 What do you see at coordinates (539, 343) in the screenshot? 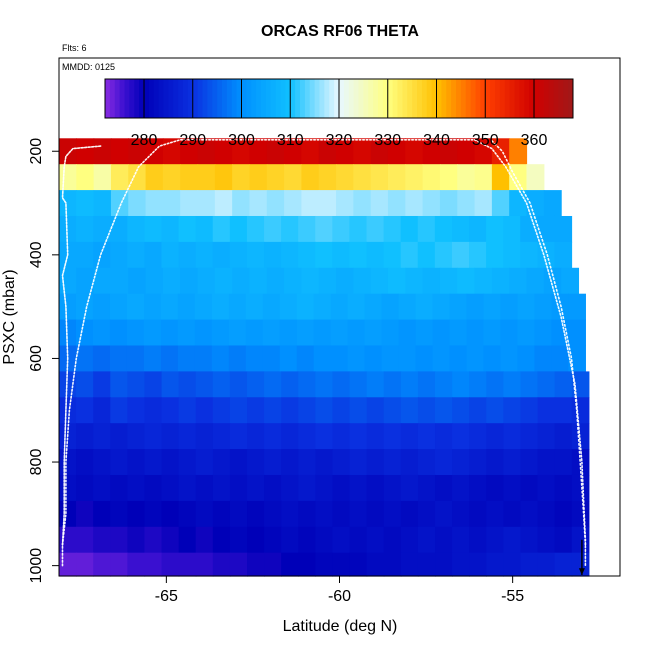
I see `flight-track-right` at bounding box center [539, 343].